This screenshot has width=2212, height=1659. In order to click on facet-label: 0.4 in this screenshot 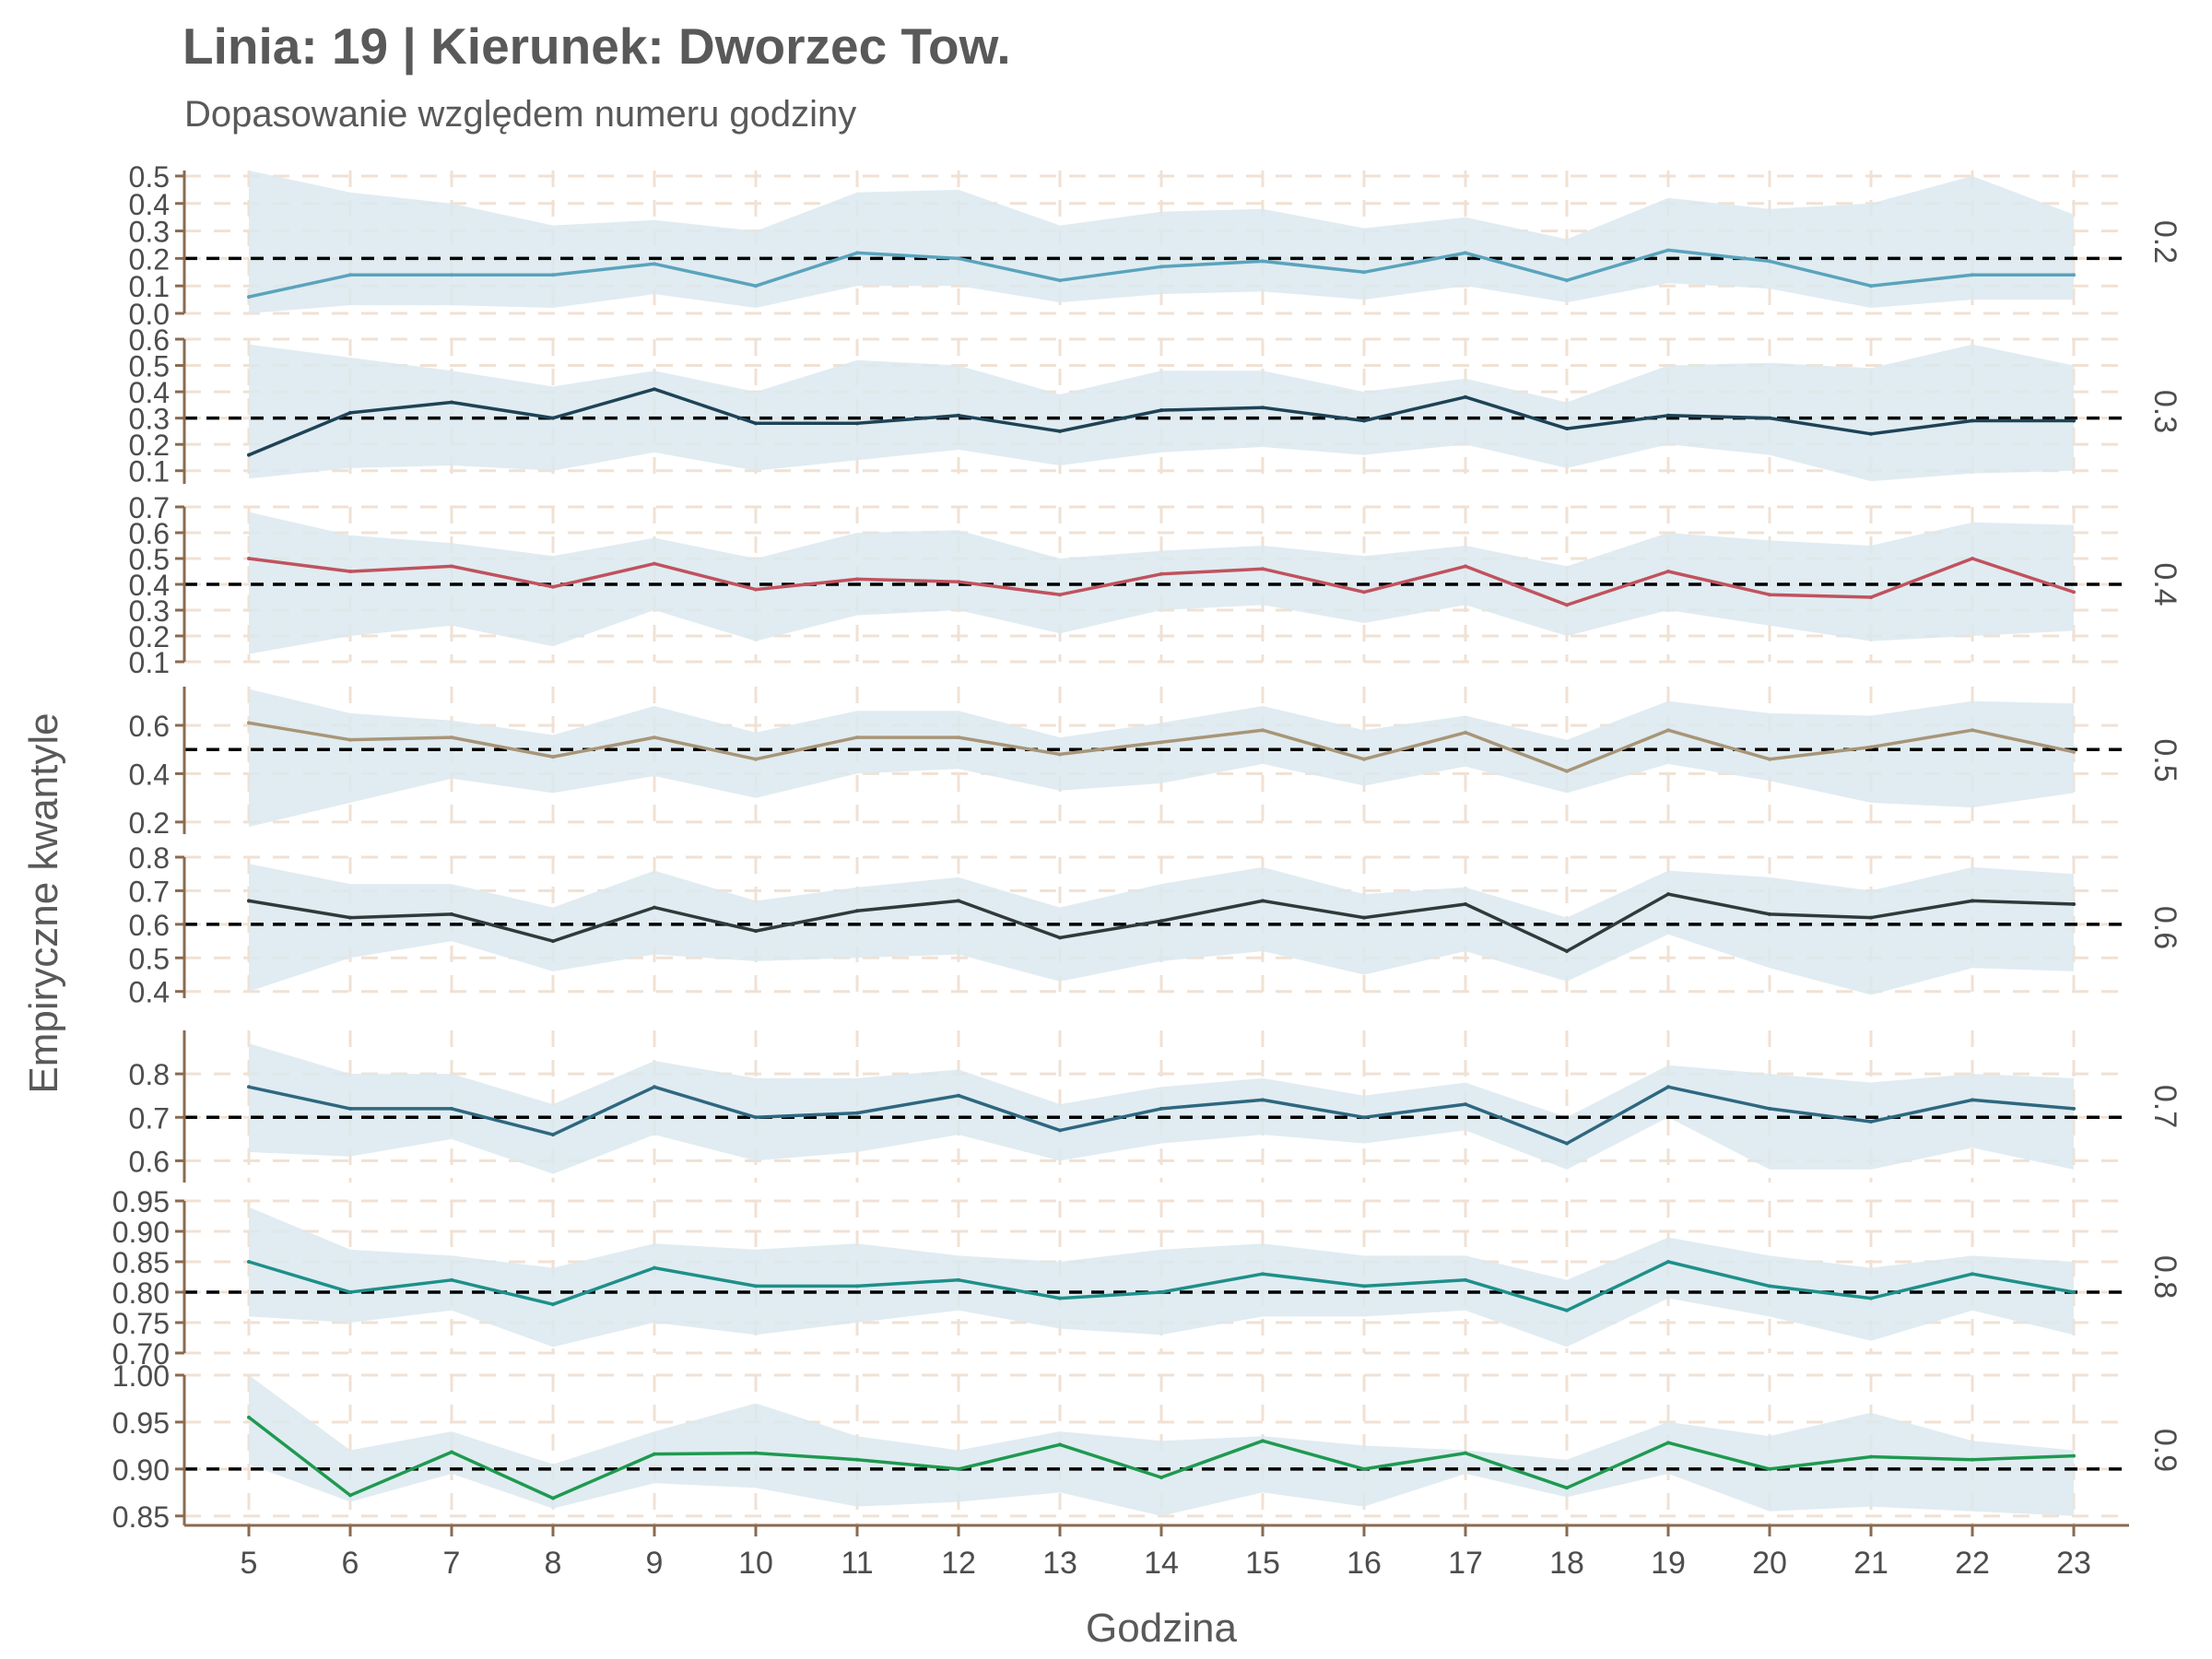, I will do `click(2165, 584)`.